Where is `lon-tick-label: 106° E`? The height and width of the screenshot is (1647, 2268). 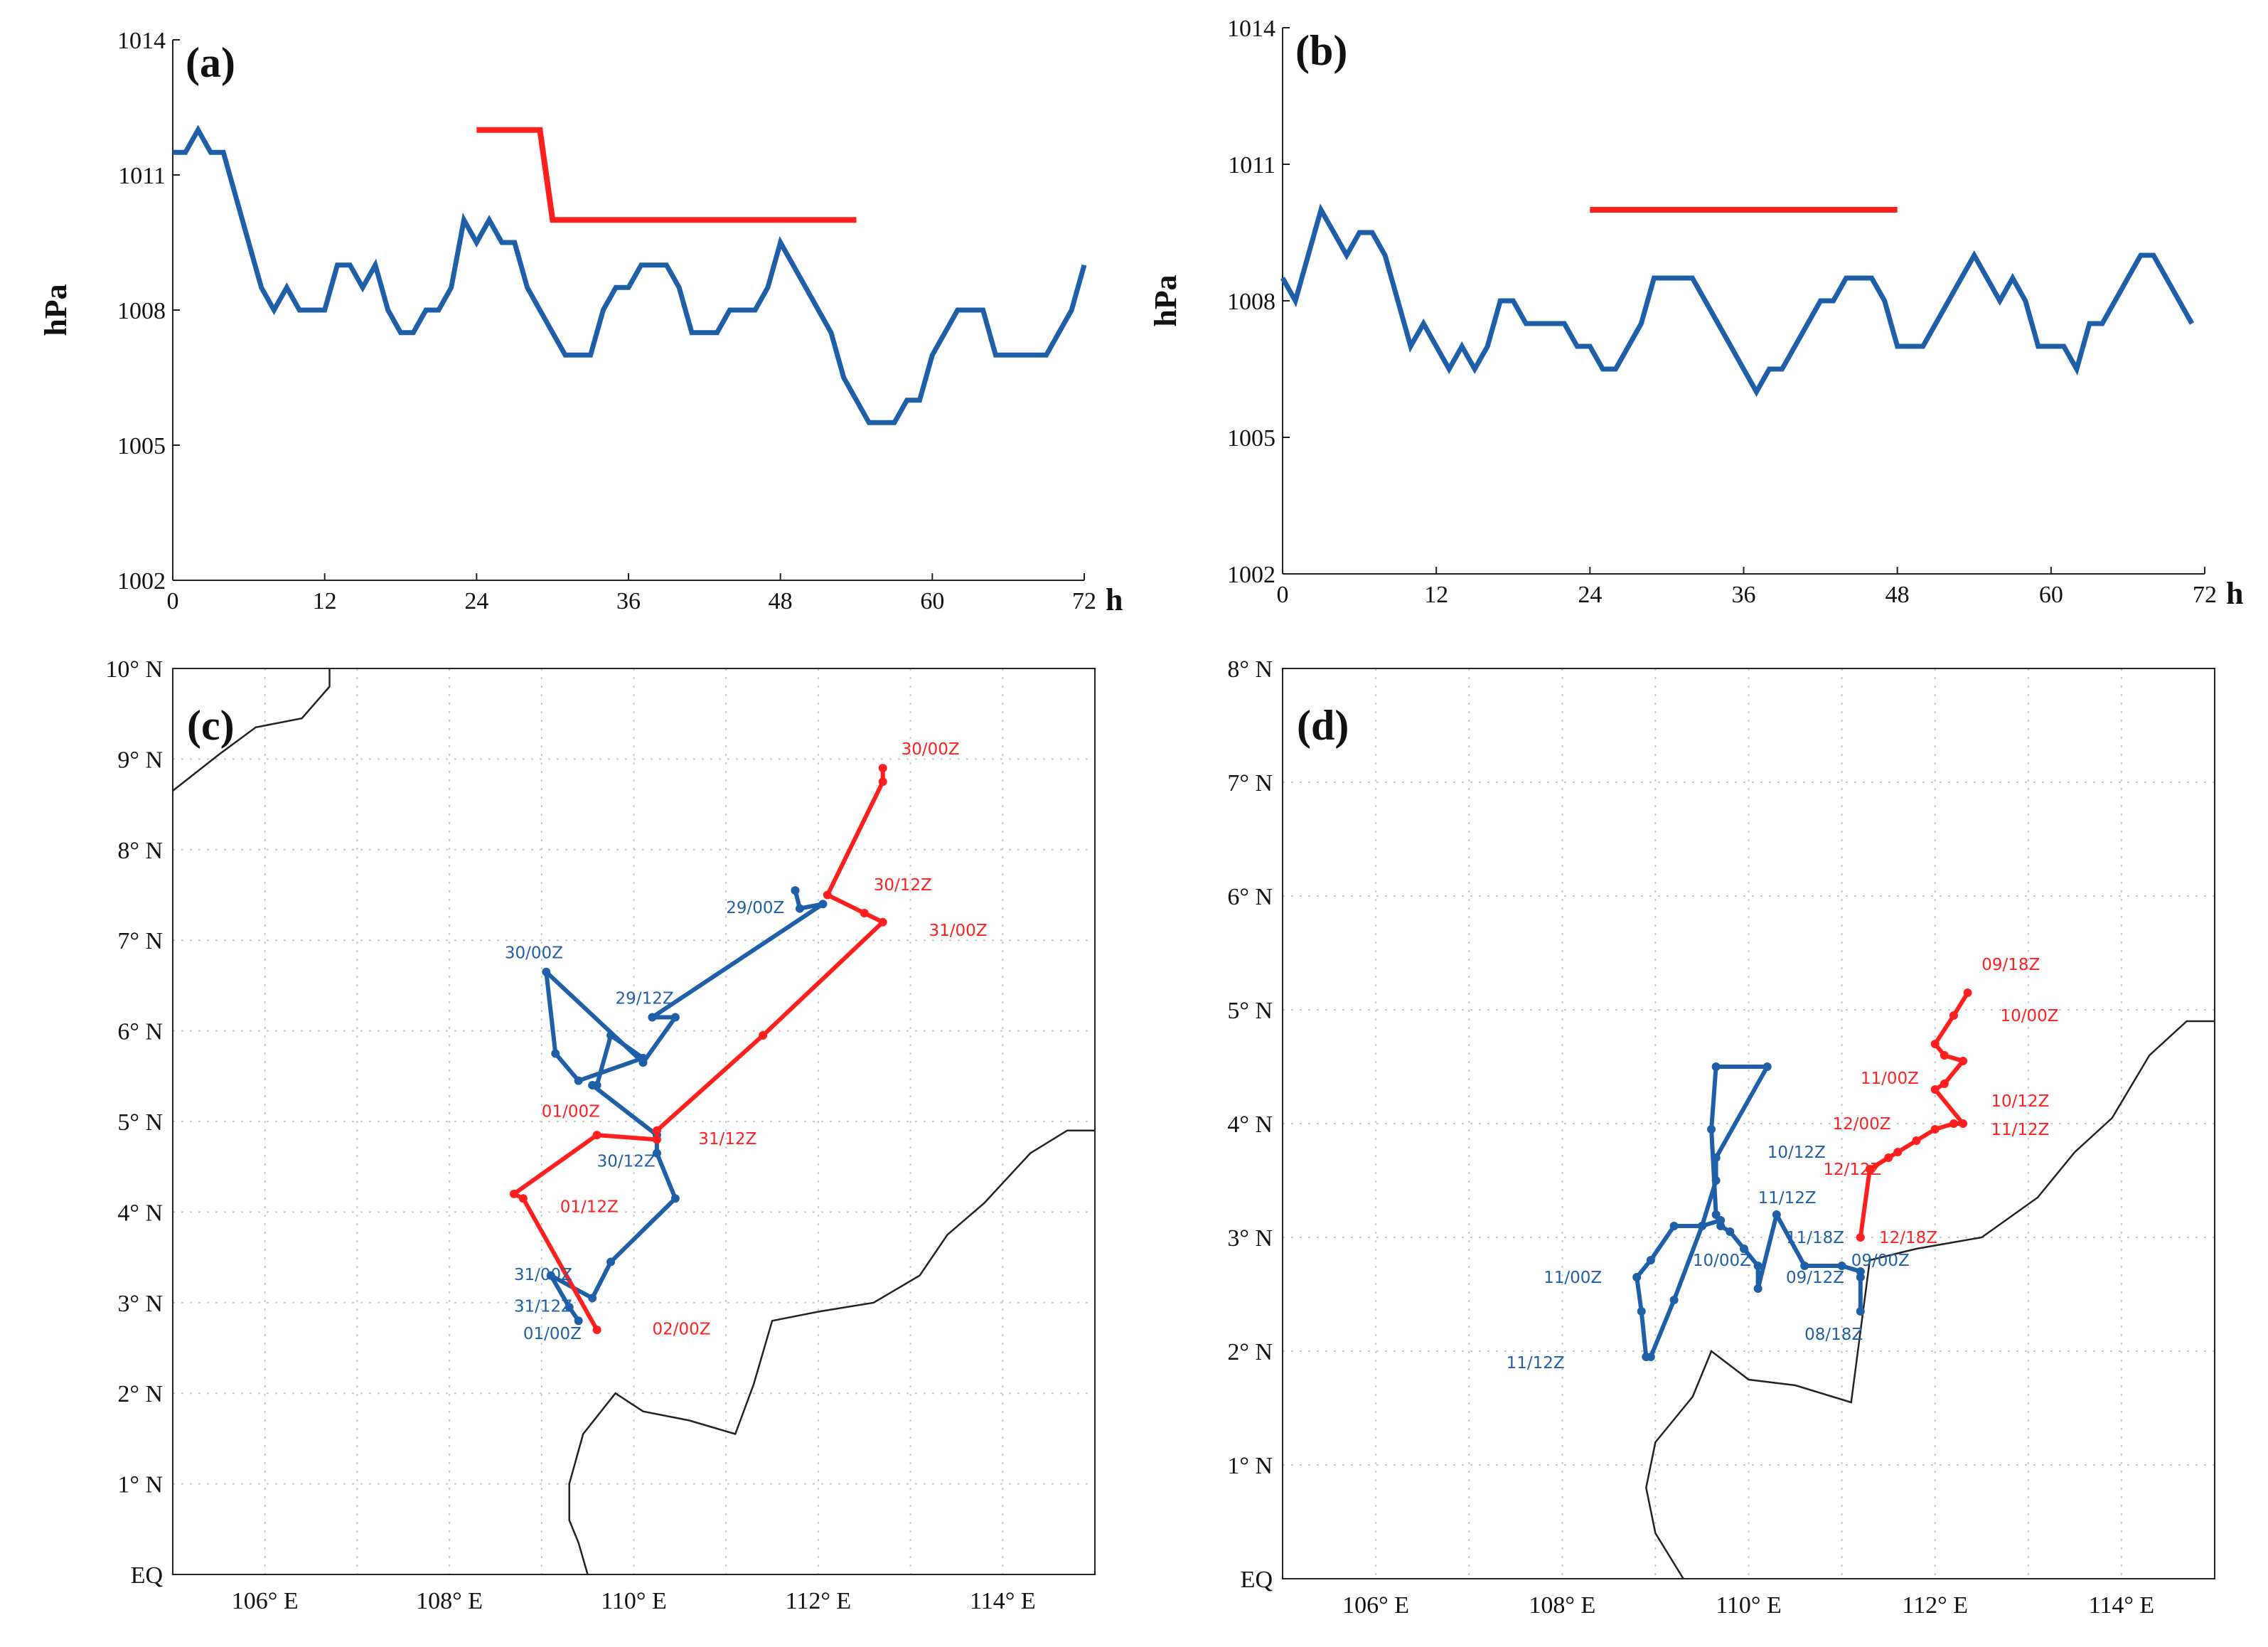 lon-tick-label: 106° E is located at coordinates (1375, 1605).